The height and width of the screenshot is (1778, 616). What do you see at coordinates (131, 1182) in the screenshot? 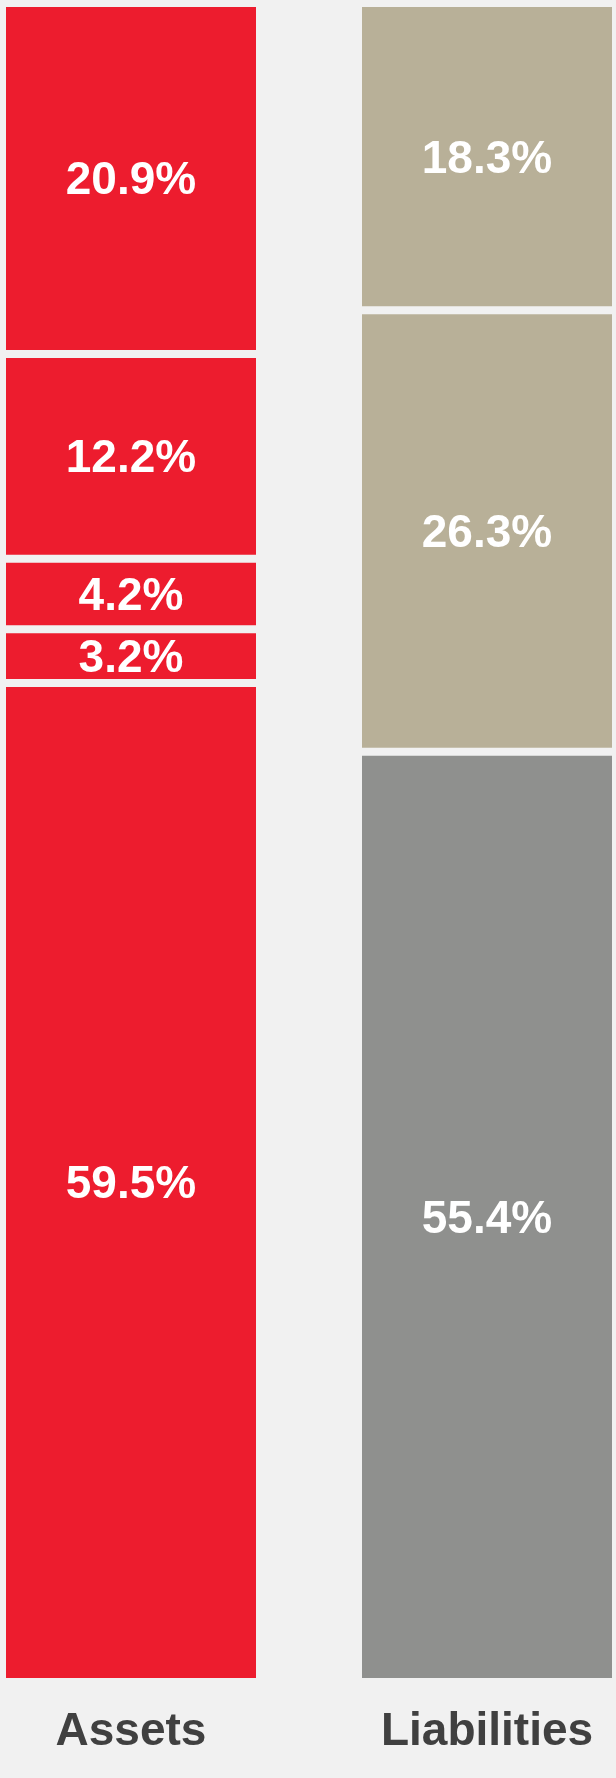
I see `data-label: 59.5%` at bounding box center [131, 1182].